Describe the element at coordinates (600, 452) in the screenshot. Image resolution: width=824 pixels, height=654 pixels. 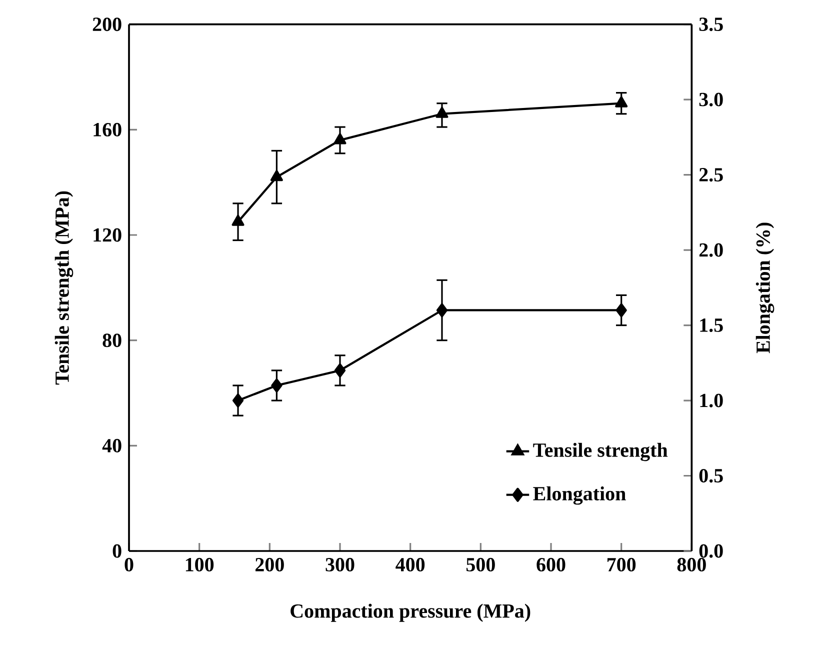
I see `legend-label: Tensile strength` at that location.